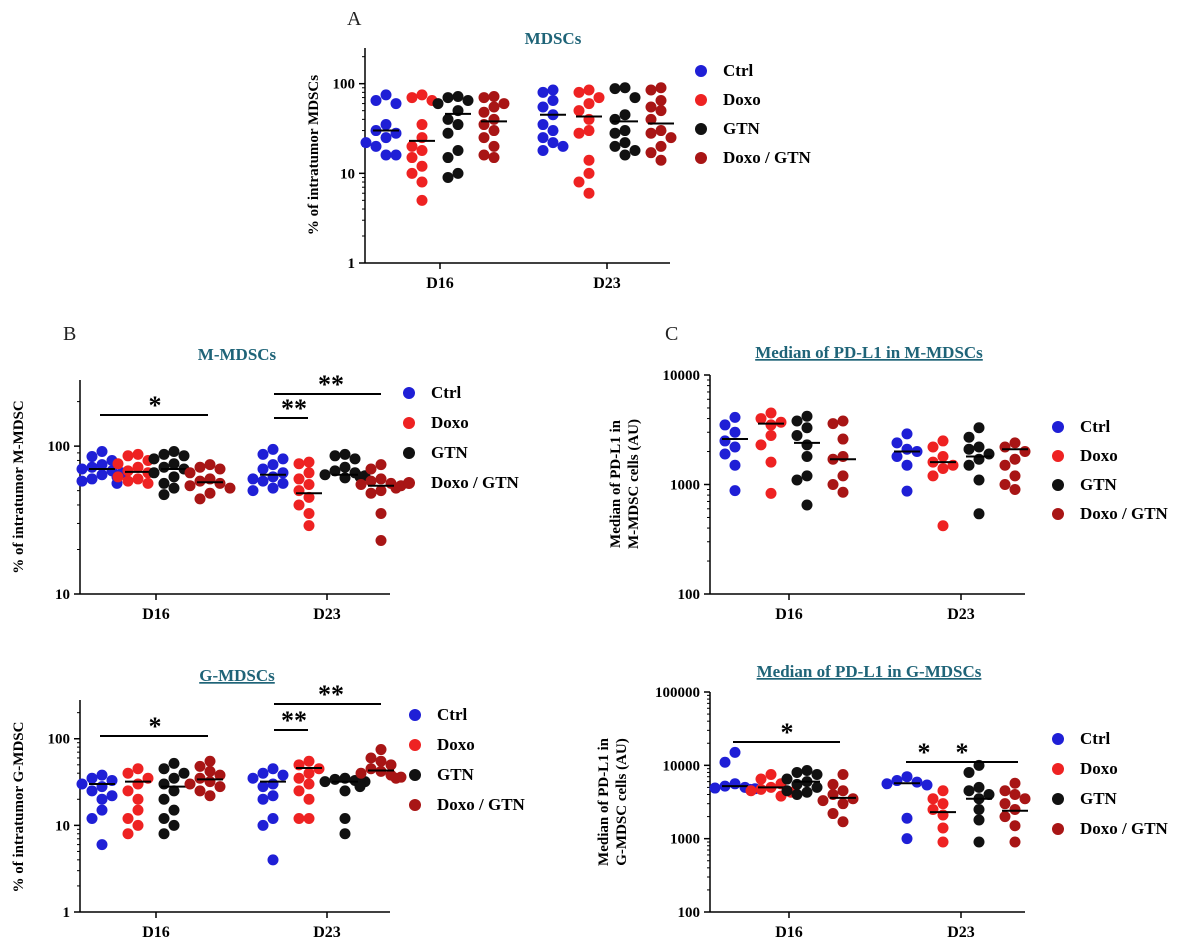 The height and width of the screenshot is (944, 1195). I want to click on chart-title: Median of PD-L1 in M-MDSCs, so click(869, 352).